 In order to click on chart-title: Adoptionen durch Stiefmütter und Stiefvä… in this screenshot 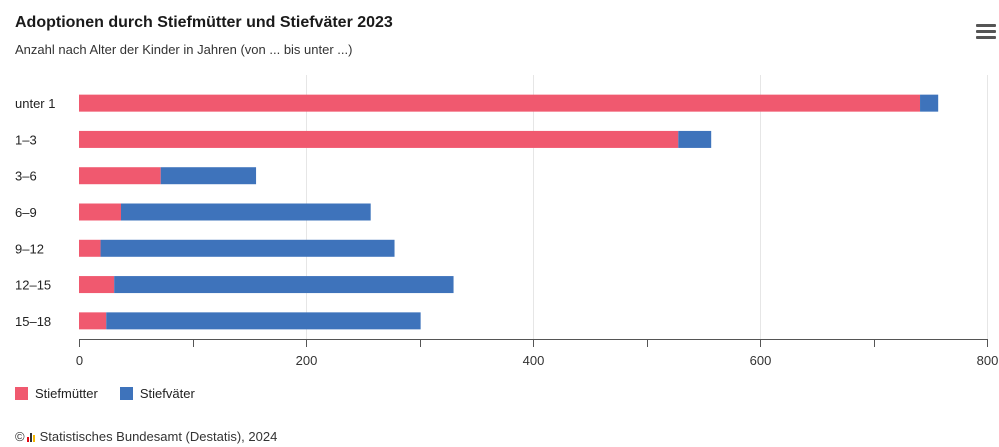, I will do `click(204, 22)`.